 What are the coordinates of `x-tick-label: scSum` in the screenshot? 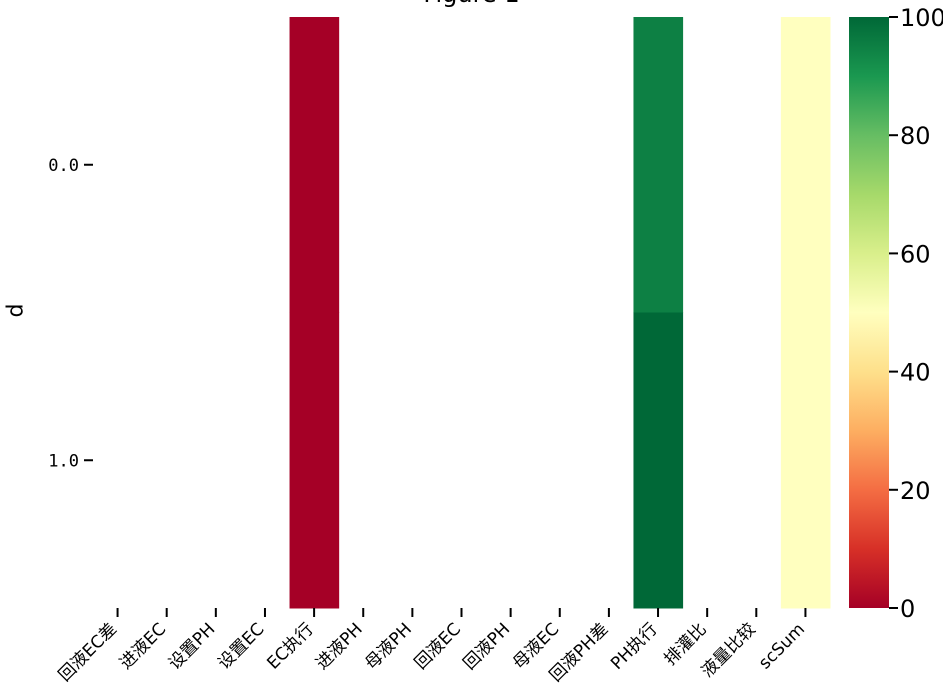 It's located at (782, 646).